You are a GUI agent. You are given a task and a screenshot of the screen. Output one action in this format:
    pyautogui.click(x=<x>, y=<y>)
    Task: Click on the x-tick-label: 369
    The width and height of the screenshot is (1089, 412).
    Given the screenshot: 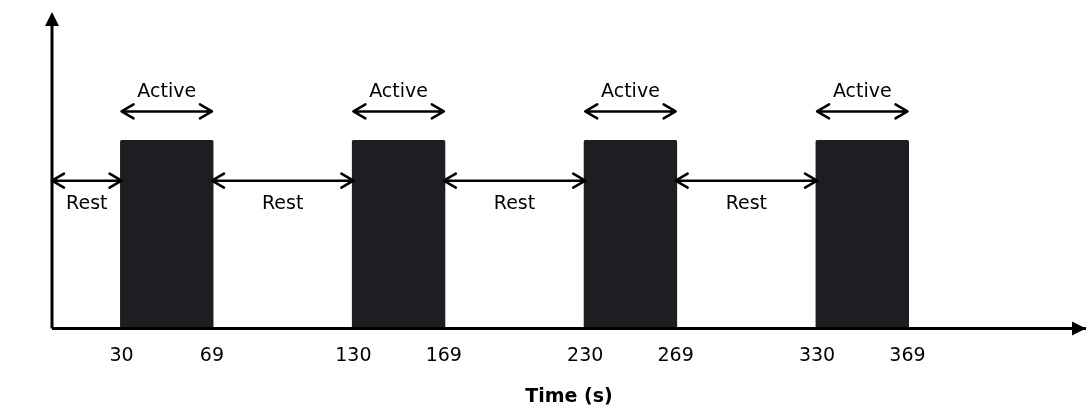 What is the action you would take?
    pyautogui.click(x=907, y=353)
    